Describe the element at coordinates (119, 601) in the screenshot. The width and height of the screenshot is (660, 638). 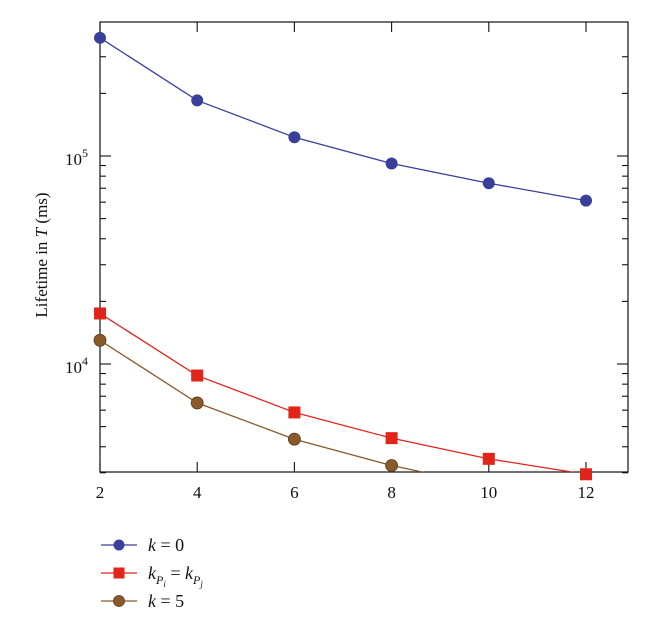
I see `legend-marker-k5` at that location.